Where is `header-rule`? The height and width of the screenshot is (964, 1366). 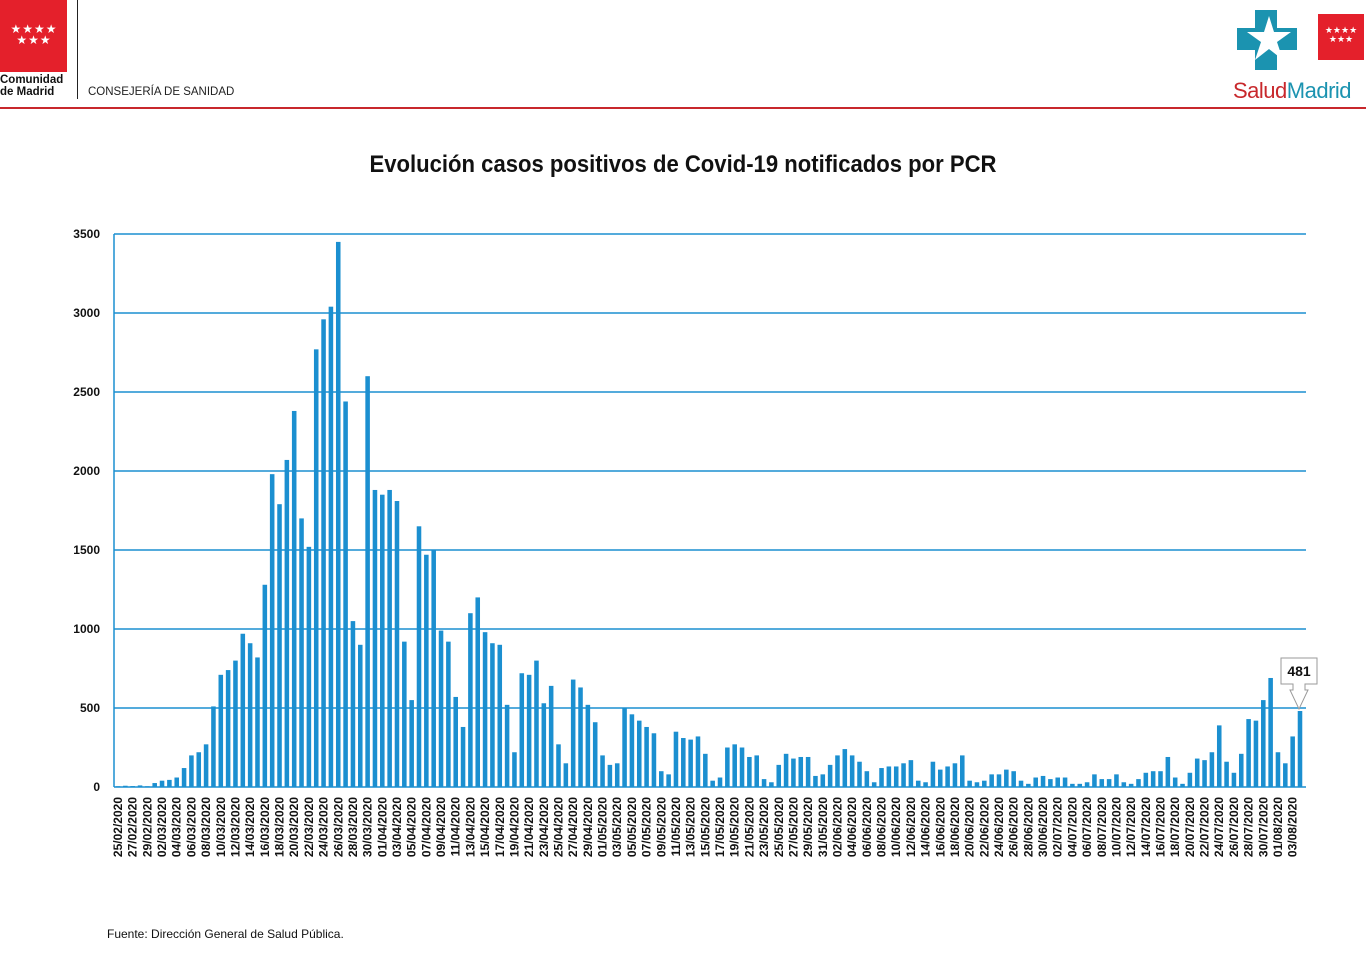 header-rule is located at coordinates (683, 108).